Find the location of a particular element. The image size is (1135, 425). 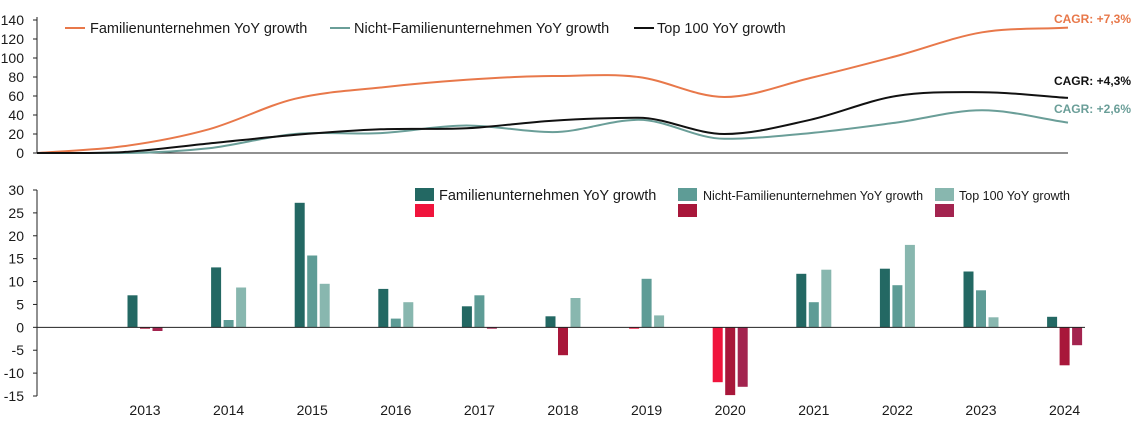

line-chart-y-tick-label: 20 is located at coordinates (16, 134).